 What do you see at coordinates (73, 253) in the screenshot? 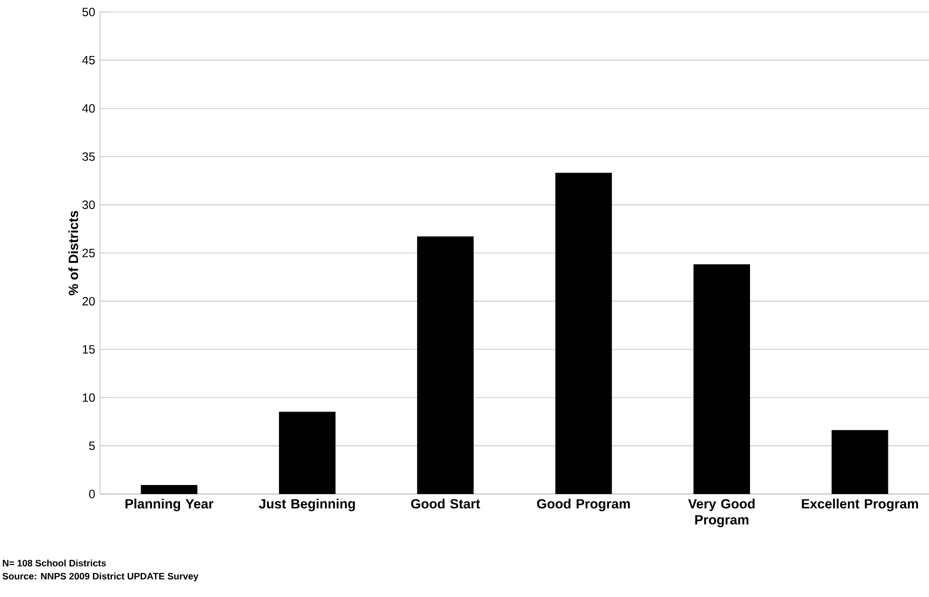
I see `y-axis-title: % of Districts` at bounding box center [73, 253].